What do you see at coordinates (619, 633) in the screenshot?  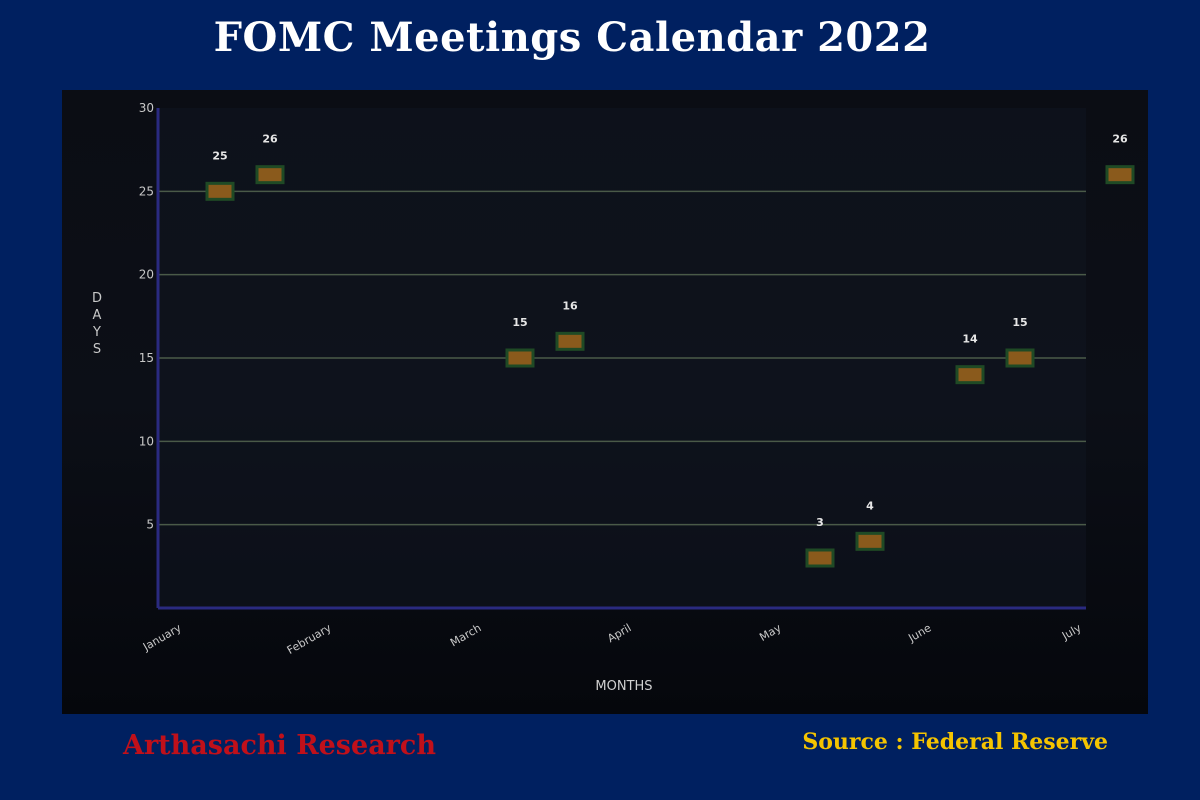 I see `x-tick-label: April` at bounding box center [619, 633].